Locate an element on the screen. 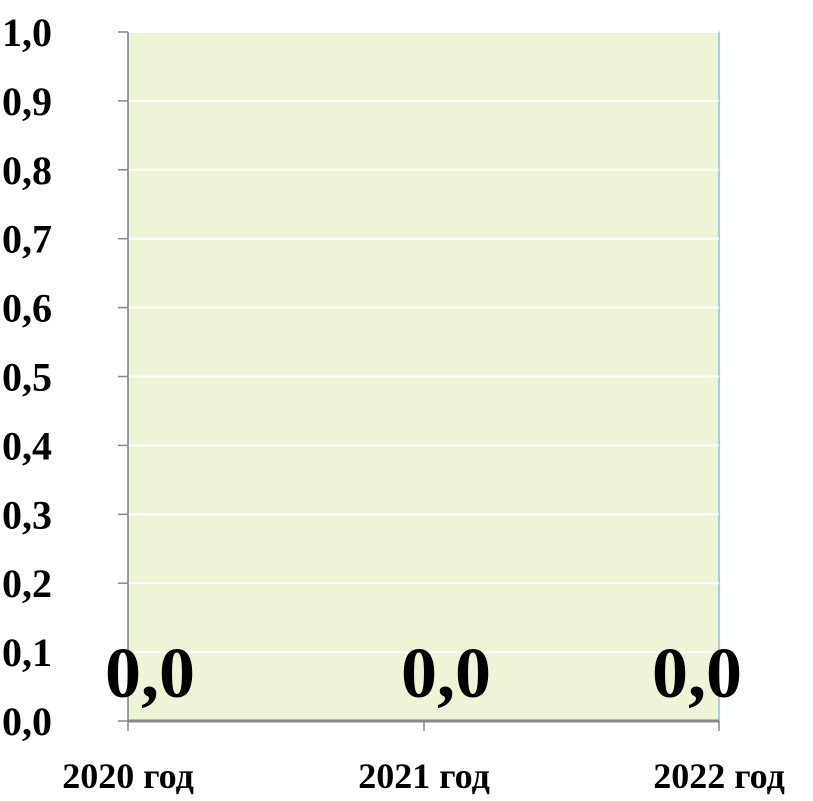 This screenshot has height=801, width=813. x-axis-ticks is located at coordinates (423, 726).